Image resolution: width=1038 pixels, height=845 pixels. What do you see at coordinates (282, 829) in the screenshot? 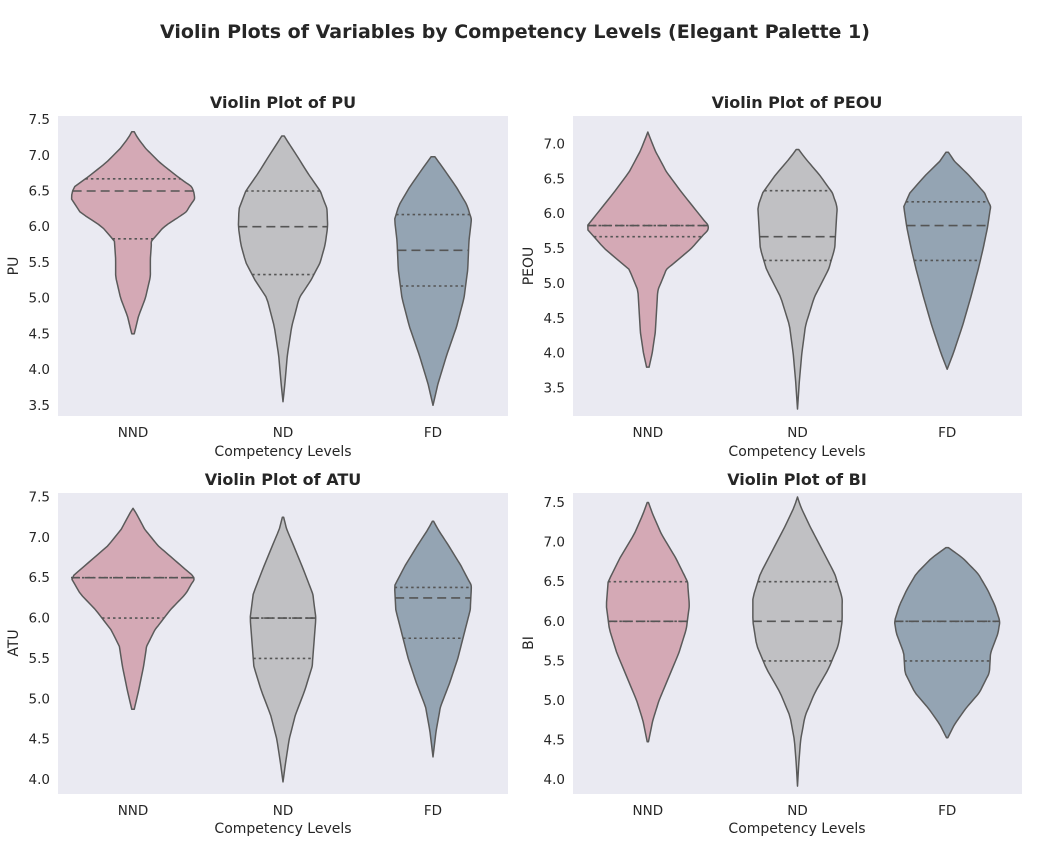
I see `x-axis-label-atu: Competency Levels` at bounding box center [282, 829].